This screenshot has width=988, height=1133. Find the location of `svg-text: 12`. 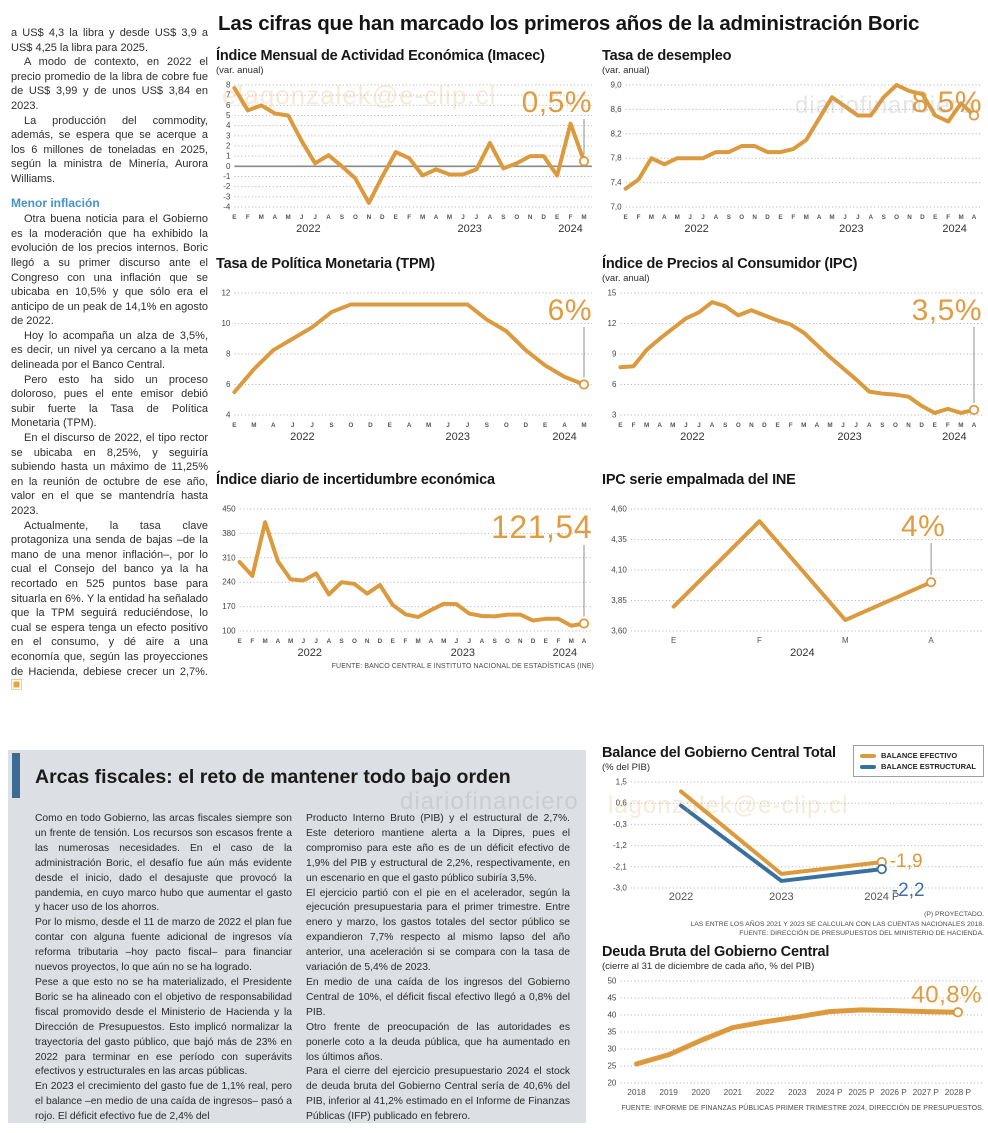

svg-text: 12 is located at coordinates (225, 293).